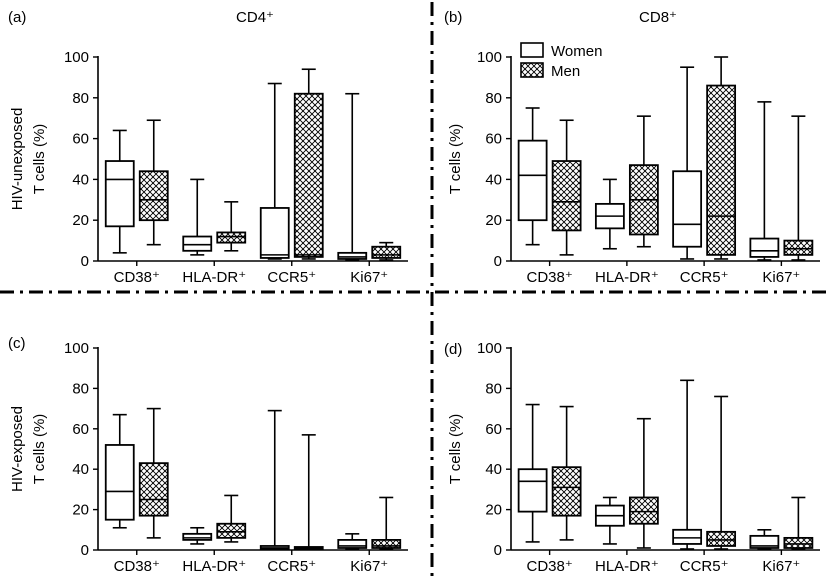  I want to click on panel-label: (a), so click(17, 17).